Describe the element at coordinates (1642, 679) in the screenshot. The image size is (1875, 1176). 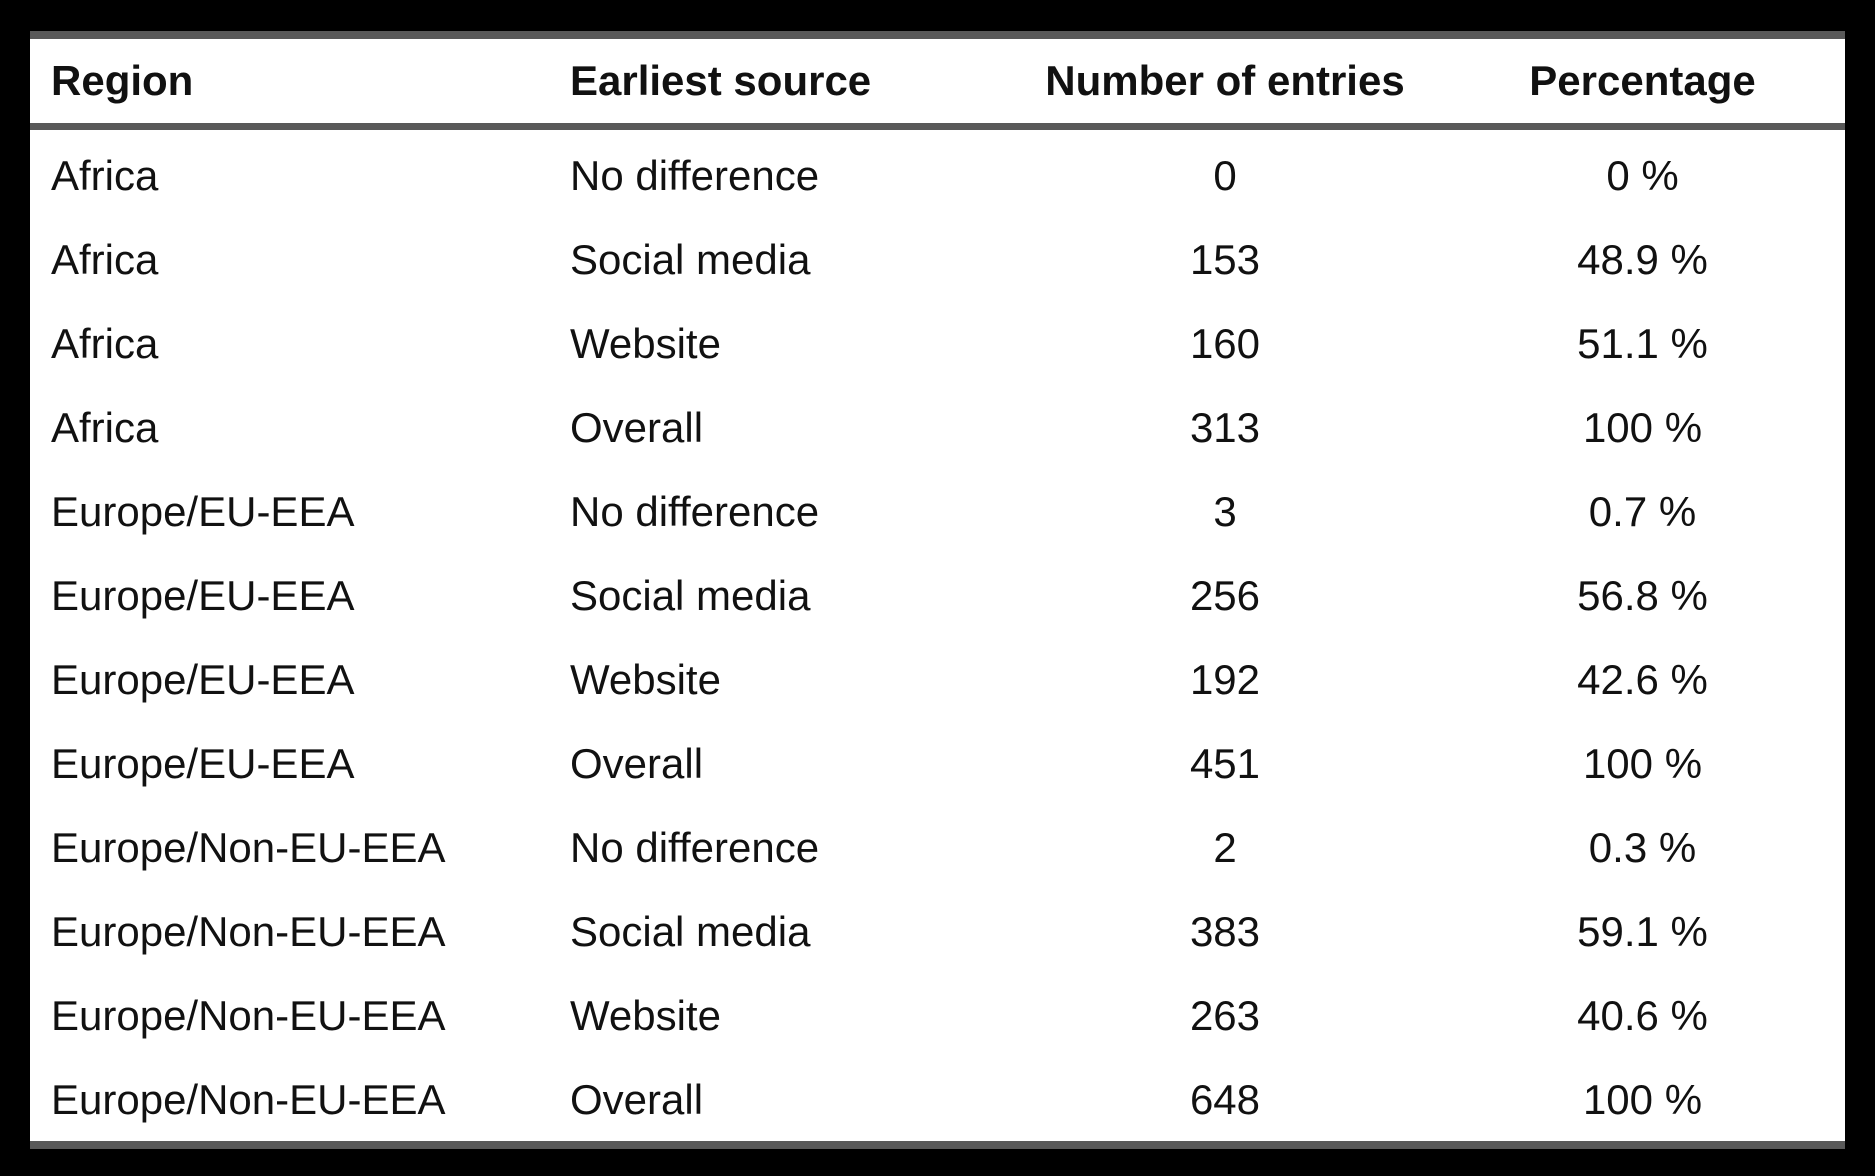
I see `cell-percentage: 42.6 %` at that location.